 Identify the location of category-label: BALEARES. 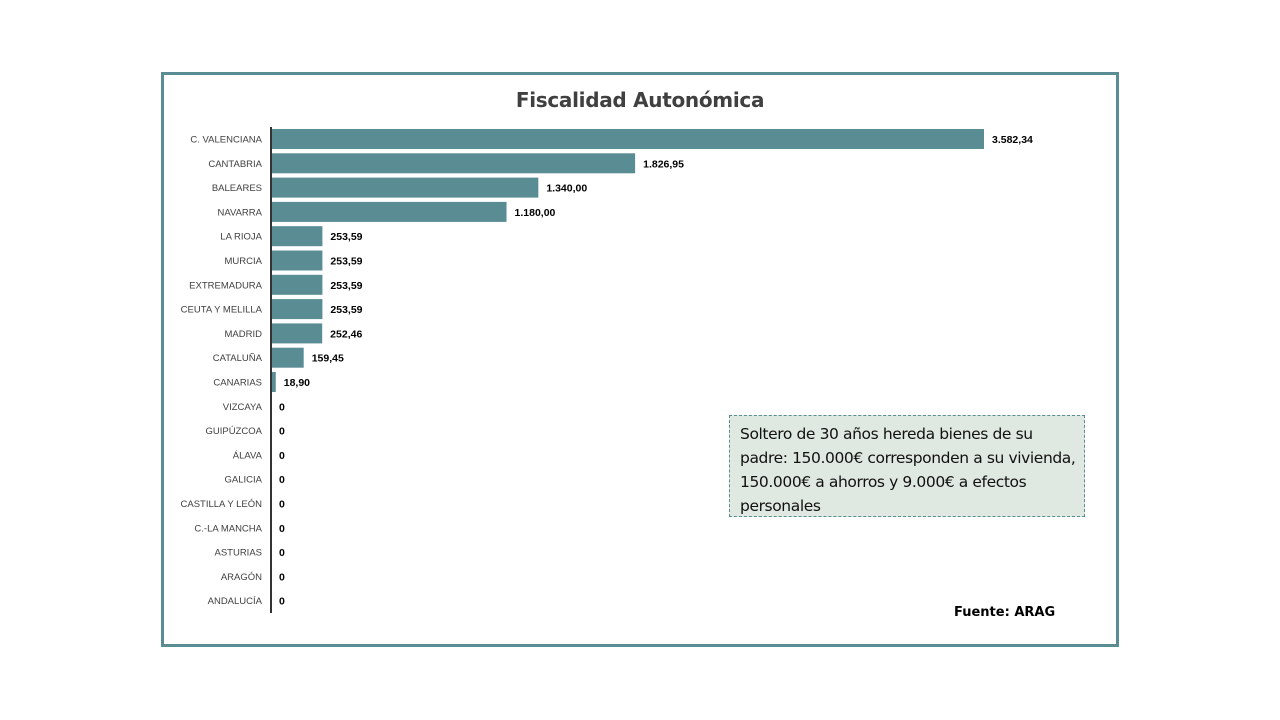
(237, 188).